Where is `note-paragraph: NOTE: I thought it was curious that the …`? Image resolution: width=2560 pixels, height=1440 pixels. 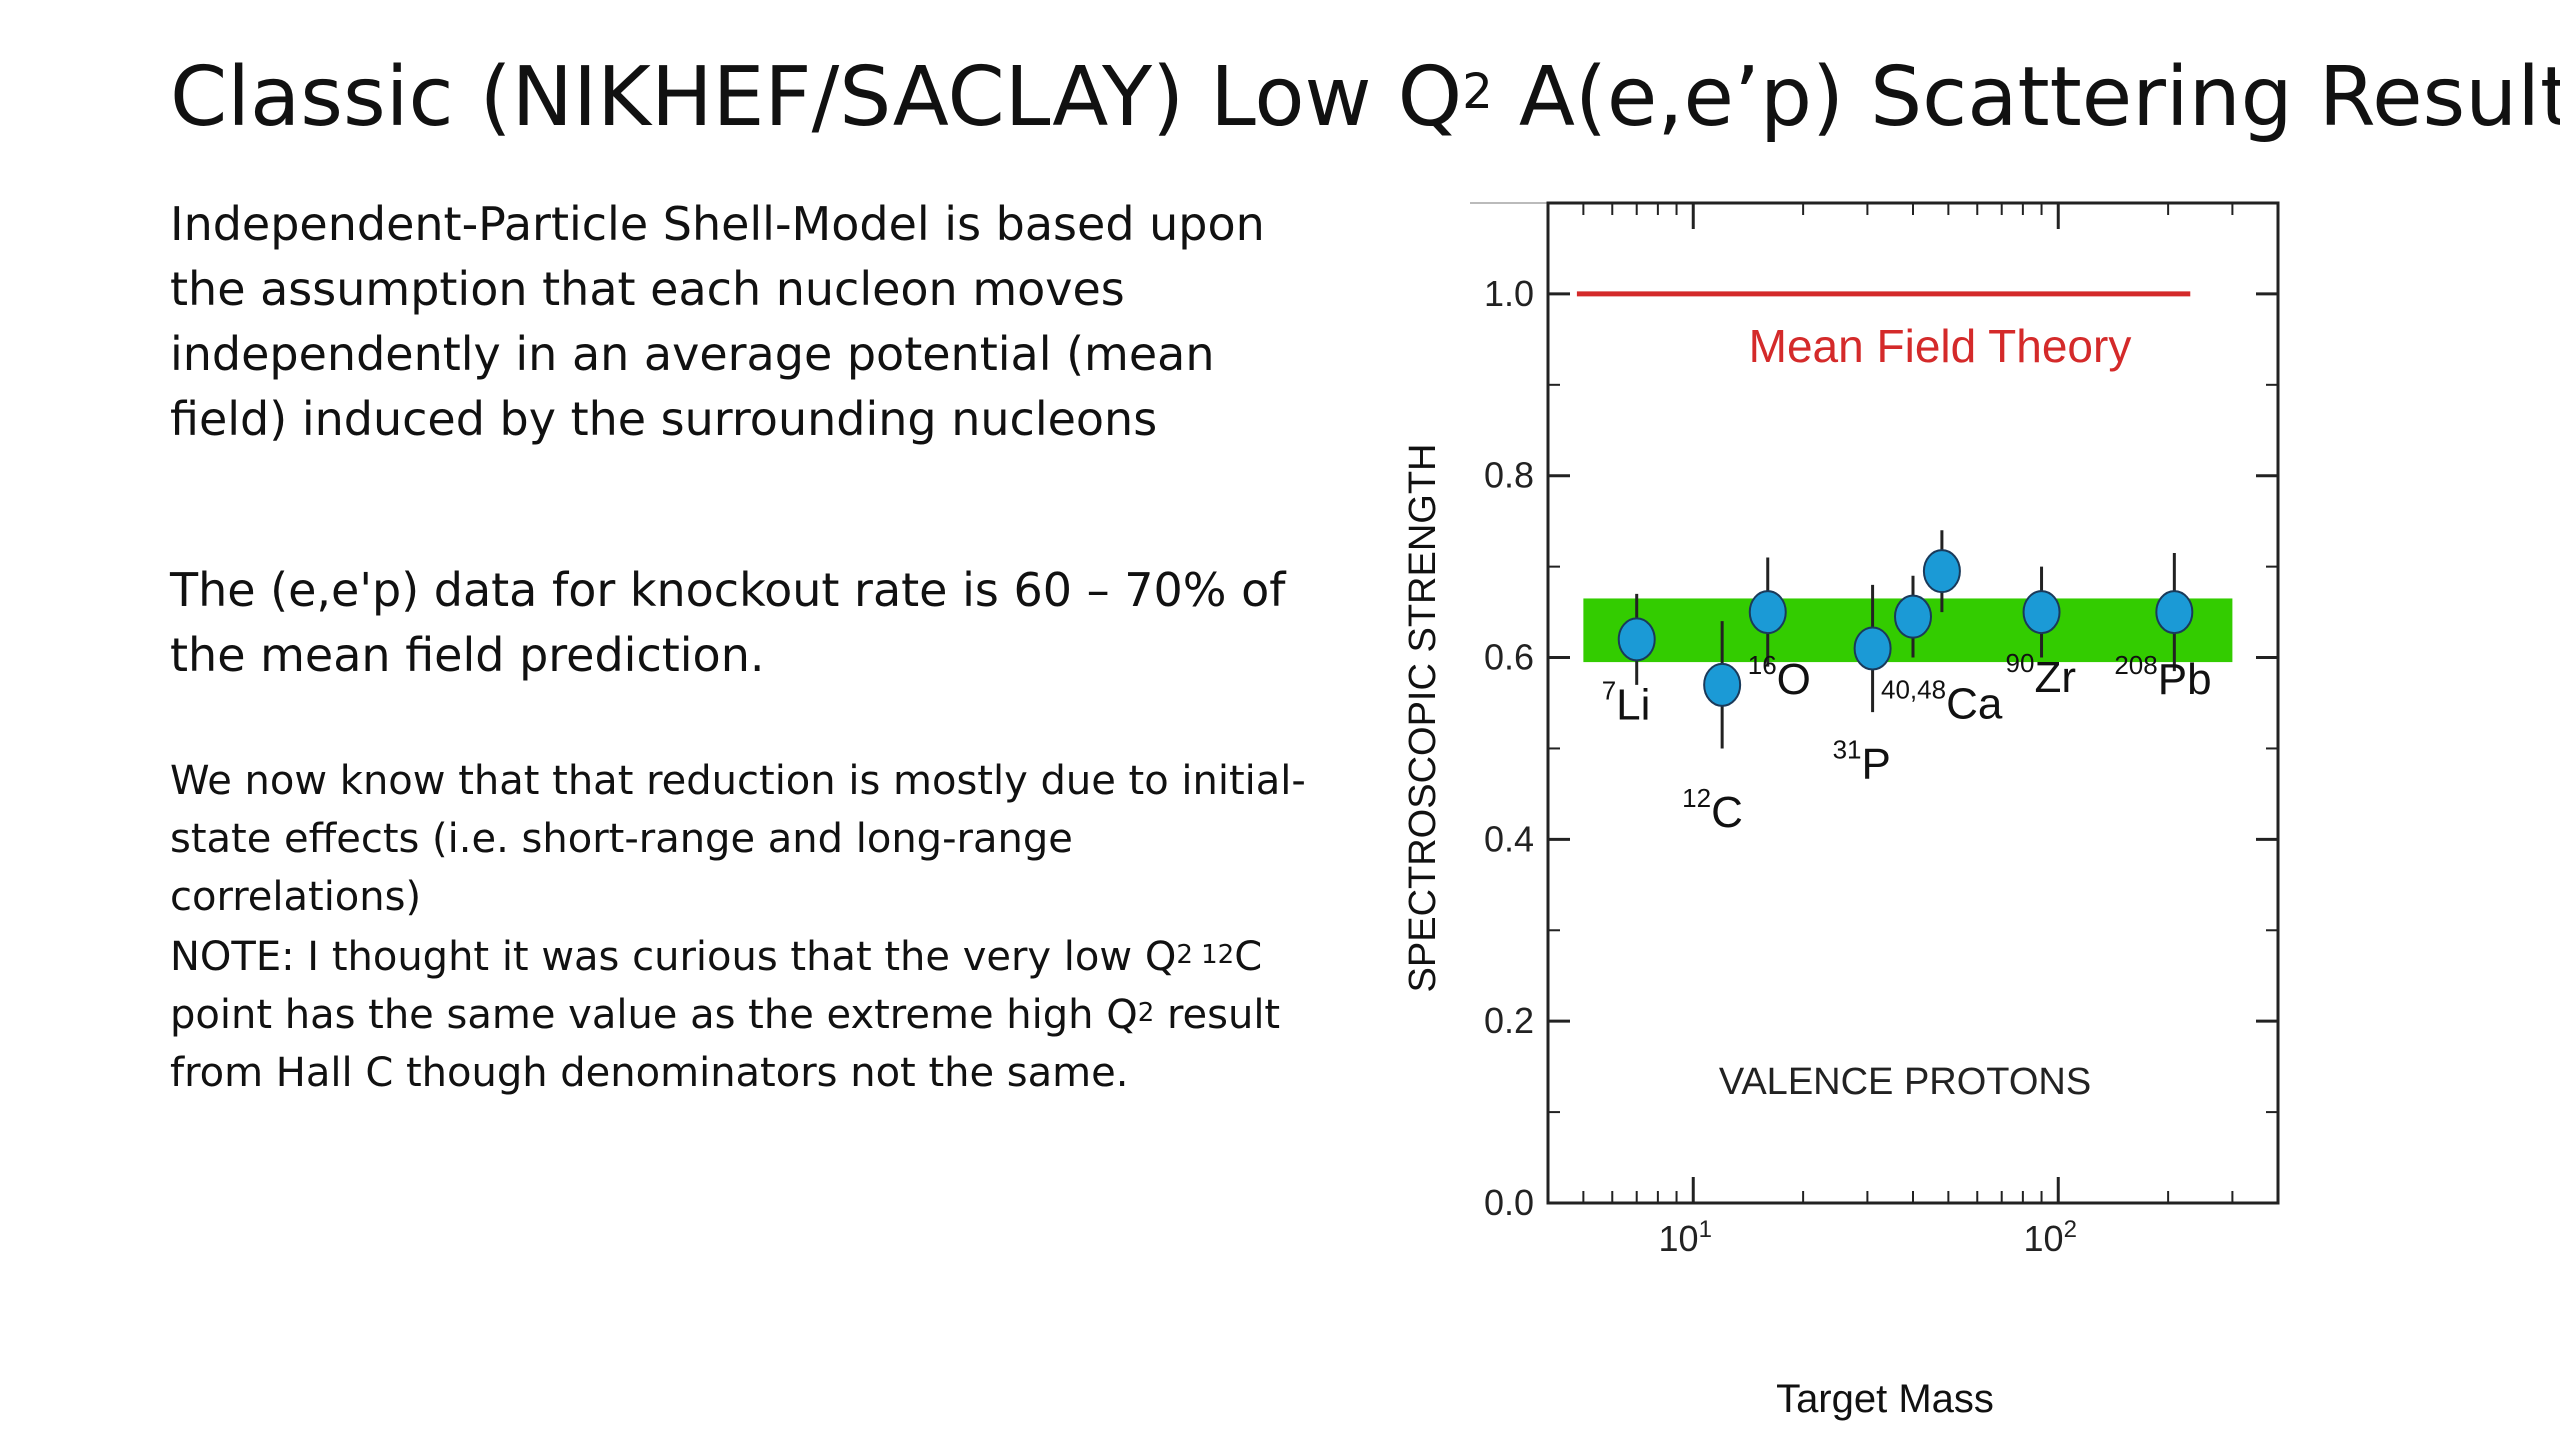
note-paragraph: NOTE: I thought it was curious that the … is located at coordinates (750, 1015).